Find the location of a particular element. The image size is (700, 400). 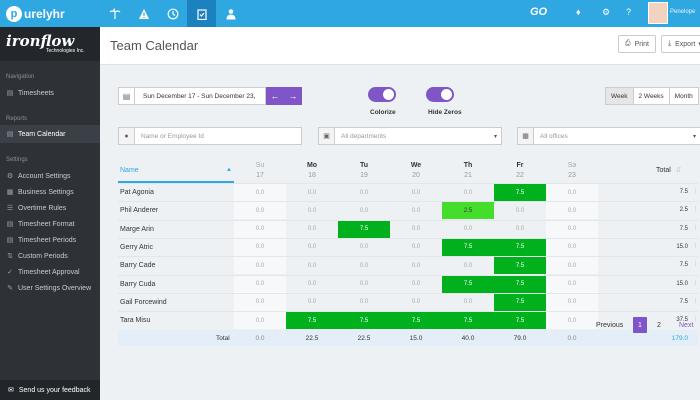

pagination-previous: Previous is located at coordinates (610, 325).